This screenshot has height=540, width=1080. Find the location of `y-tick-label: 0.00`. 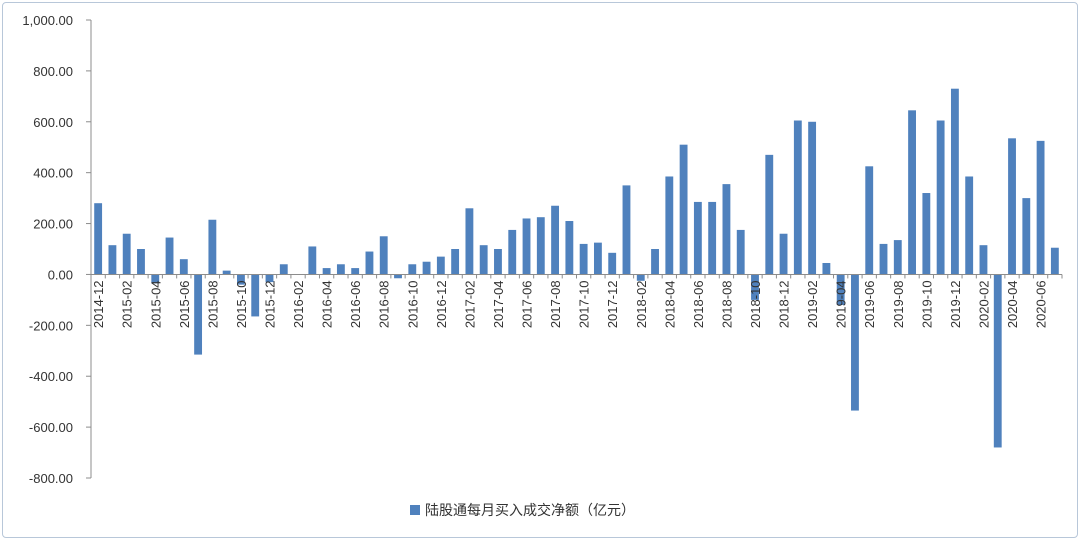

y-tick-label: 0.00 is located at coordinates (60, 274).